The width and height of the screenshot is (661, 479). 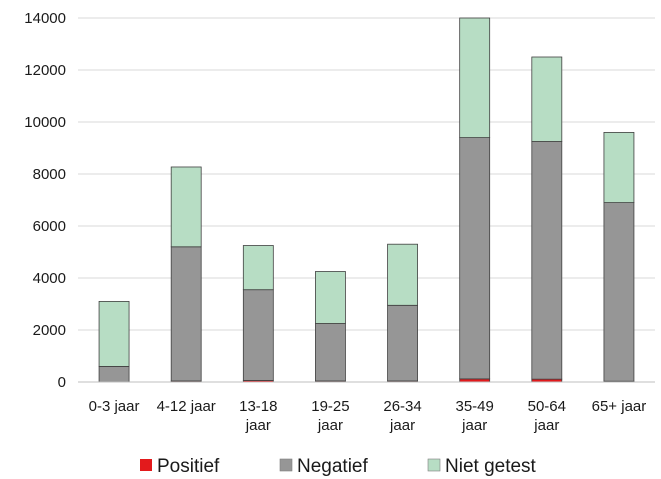 I want to click on legend-label: Positief, so click(x=188, y=466).